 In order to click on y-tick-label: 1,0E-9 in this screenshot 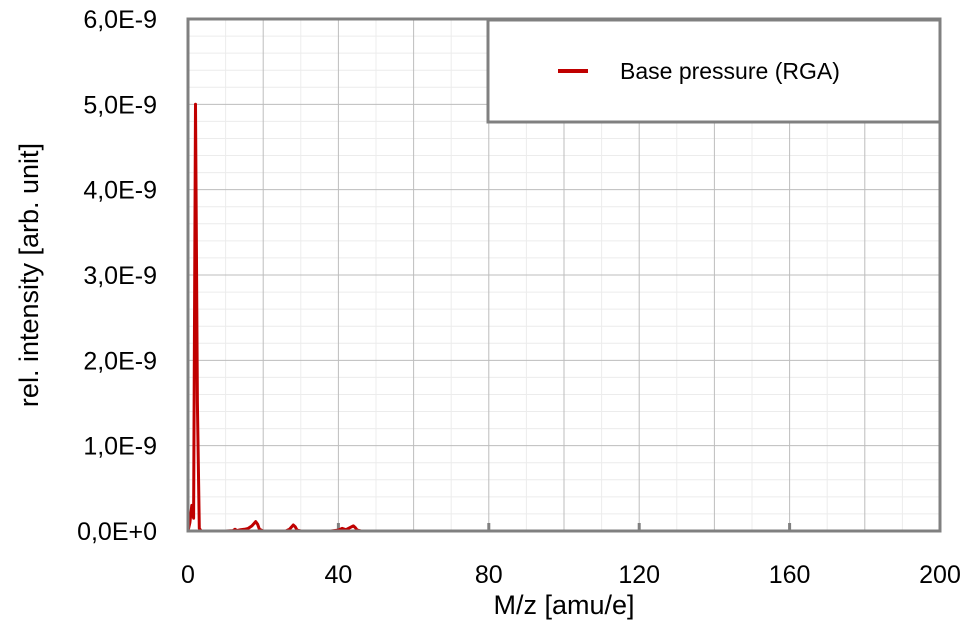, I will do `click(120, 447)`.